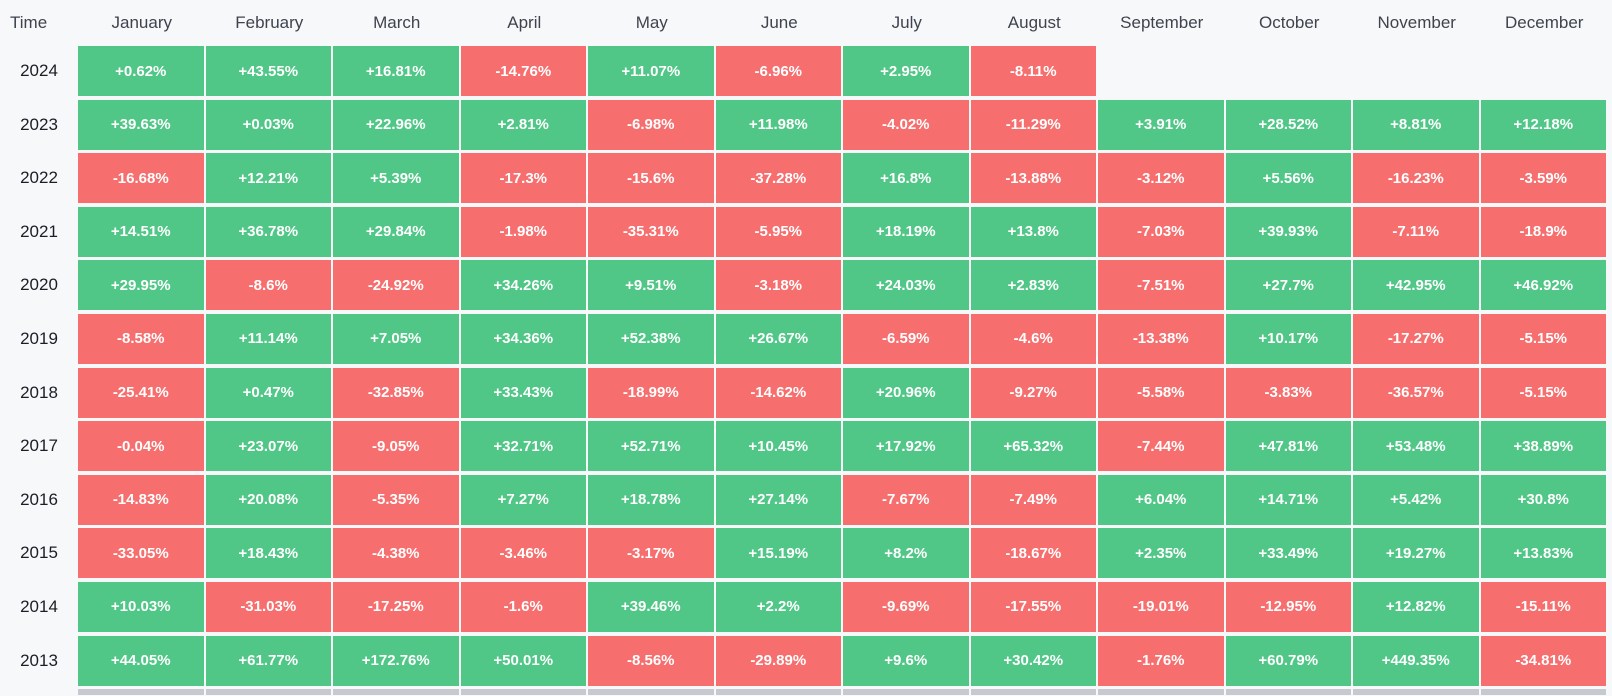 The width and height of the screenshot is (1612, 696). What do you see at coordinates (1543, 124) in the screenshot?
I see `cell-2023-december: +12.18%` at bounding box center [1543, 124].